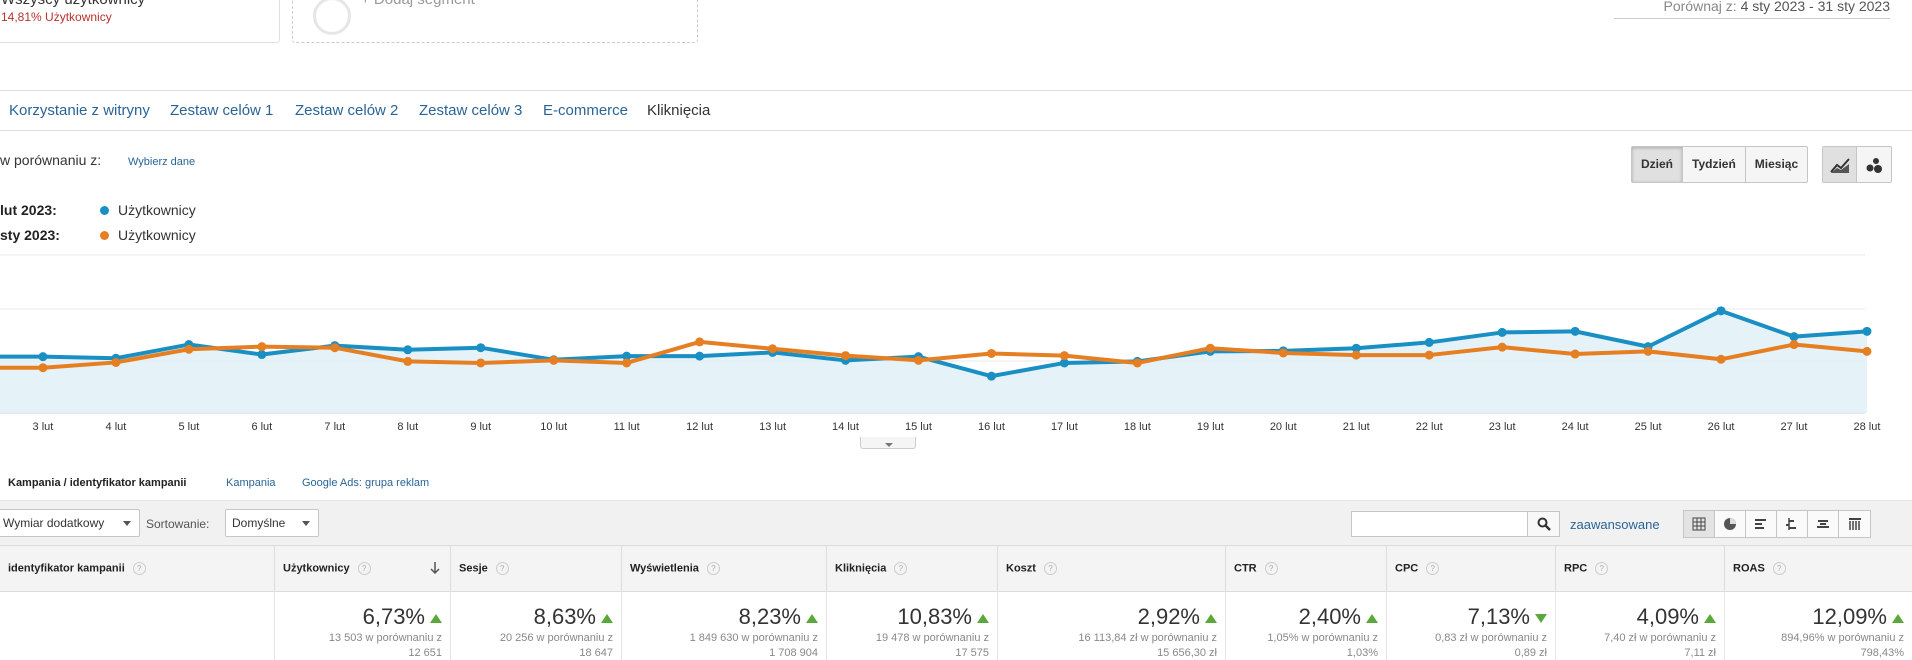  What do you see at coordinates (251, 483) in the screenshot?
I see `dimension-campaign: Kampania` at bounding box center [251, 483].